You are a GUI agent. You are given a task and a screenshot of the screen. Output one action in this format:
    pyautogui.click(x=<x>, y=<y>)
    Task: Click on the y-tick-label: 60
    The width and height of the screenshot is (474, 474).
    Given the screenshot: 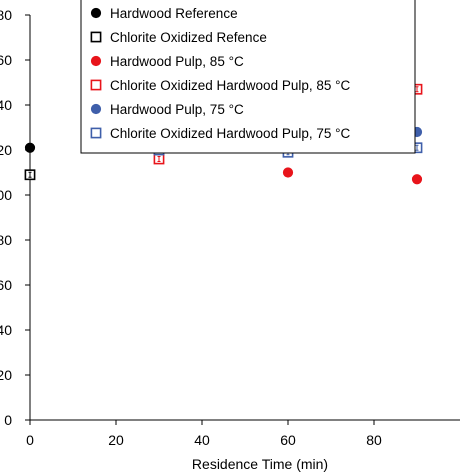 What is the action you would take?
    pyautogui.click(x=6, y=285)
    